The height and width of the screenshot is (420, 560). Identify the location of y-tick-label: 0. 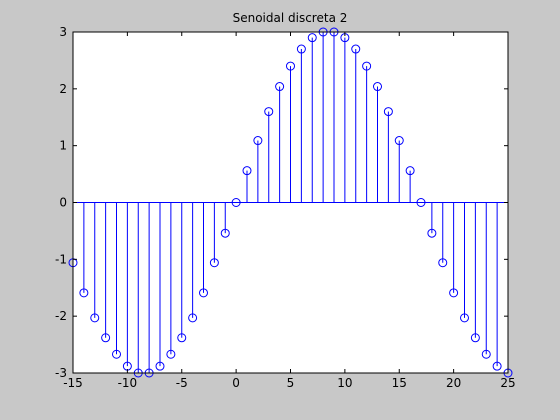
(63, 203).